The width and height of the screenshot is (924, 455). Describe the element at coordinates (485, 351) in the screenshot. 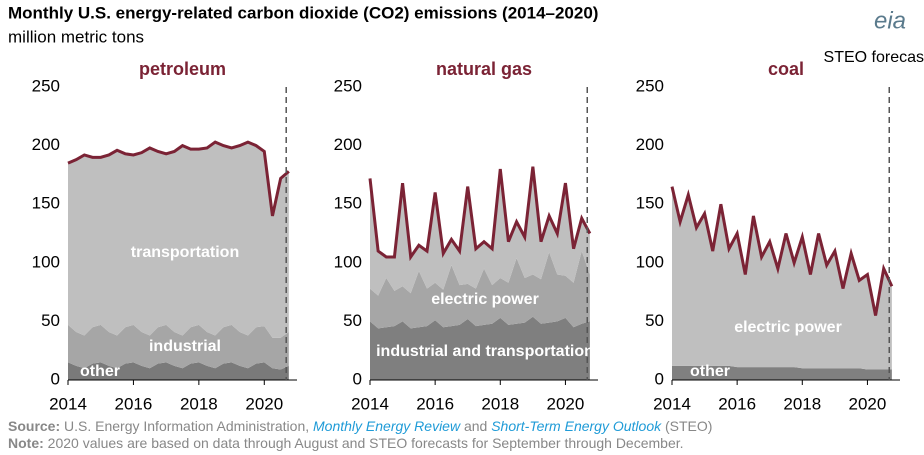

I see `area-label: industrial and transportation` at that location.